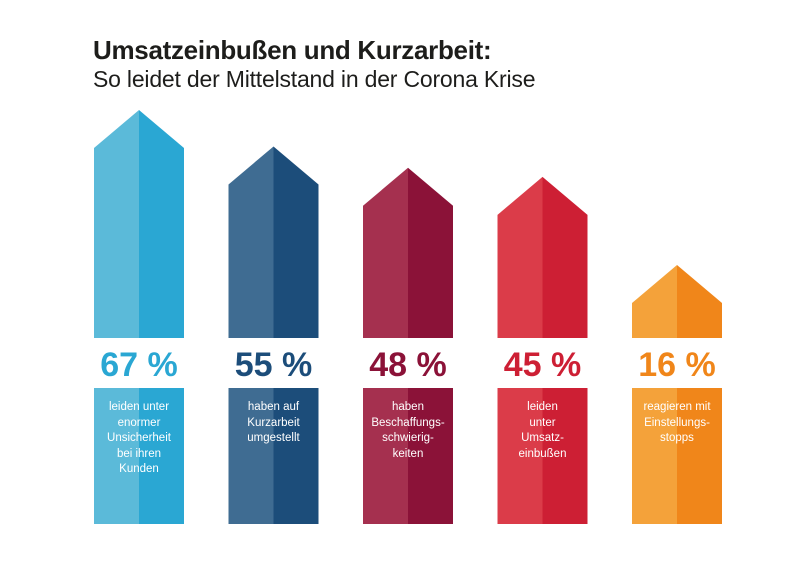  What do you see at coordinates (542, 407) in the screenshot?
I see `bar-description-line: leiden` at bounding box center [542, 407].